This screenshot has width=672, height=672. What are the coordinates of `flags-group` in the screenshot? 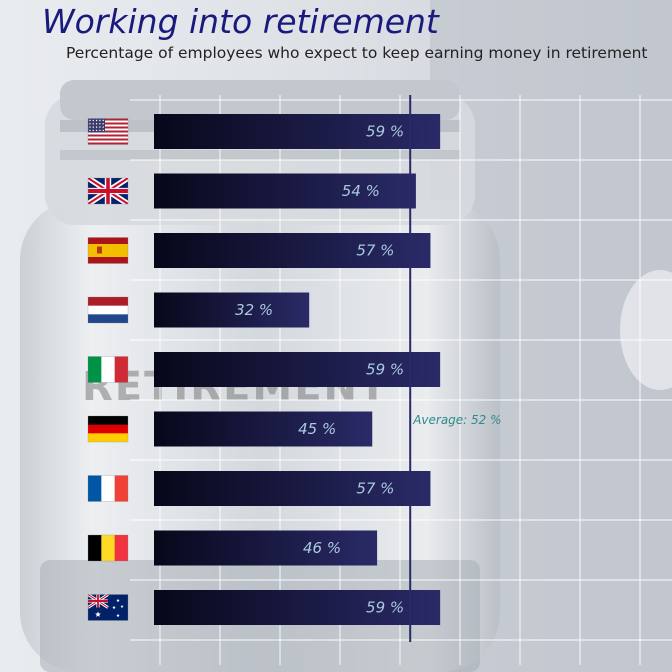 It's located at (108, 369).